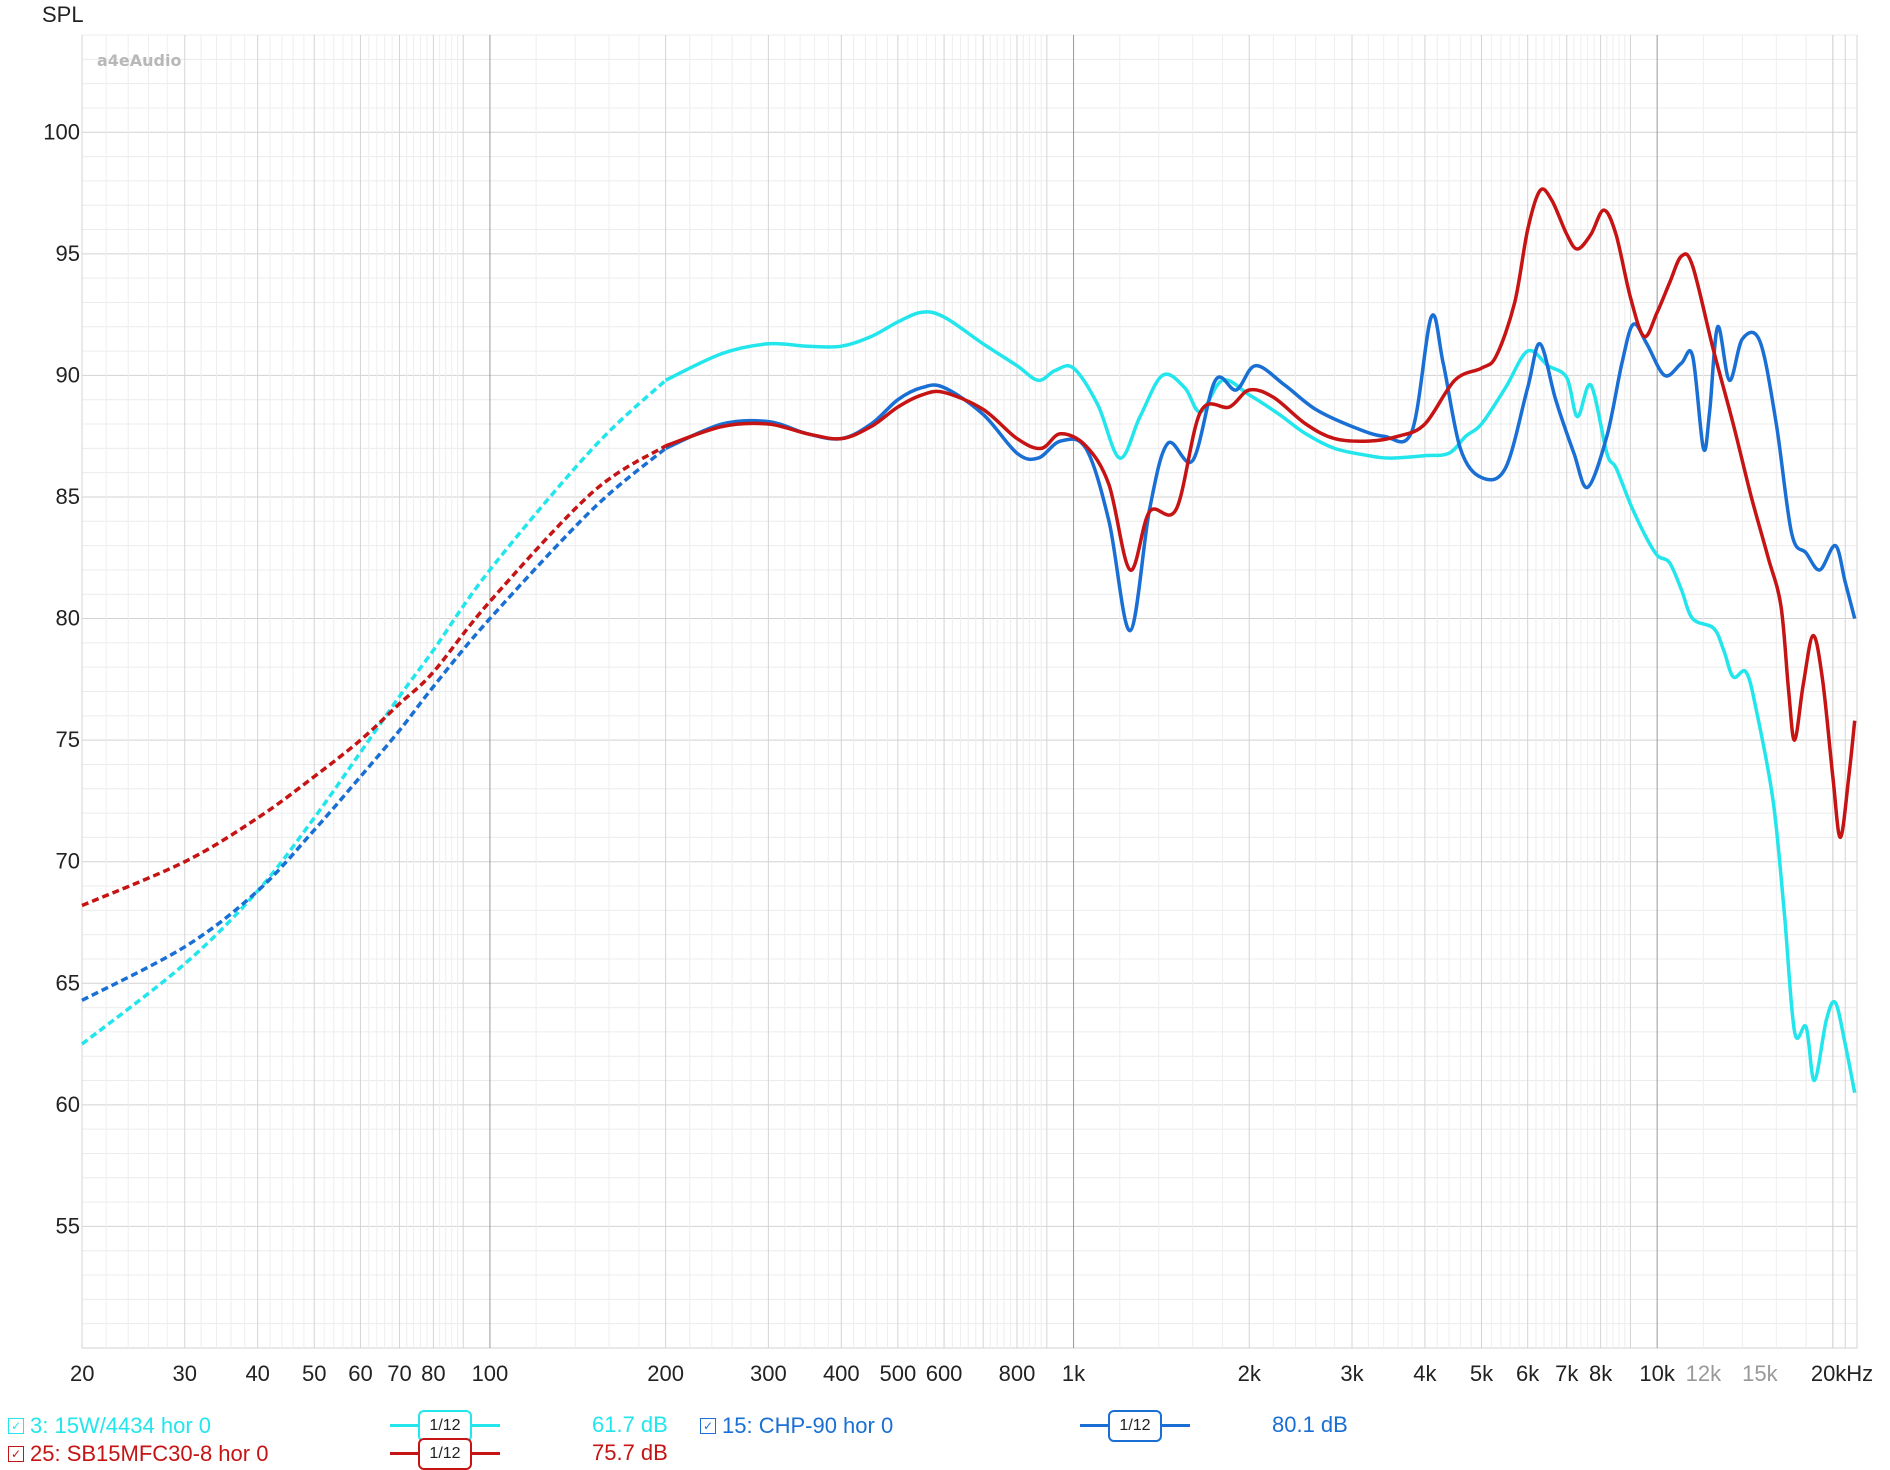 Image resolution: width=1890 pixels, height=1470 pixels. I want to click on x-tick-label: 5k, so click(1482, 1373).